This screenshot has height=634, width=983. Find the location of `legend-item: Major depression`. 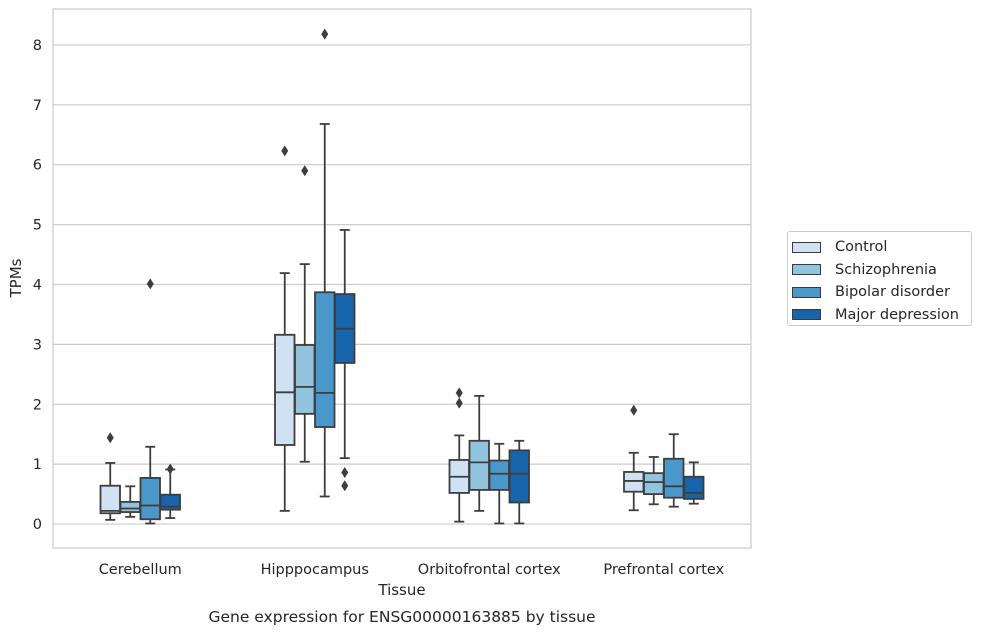

legend-item: Major depression is located at coordinates (881, 315).